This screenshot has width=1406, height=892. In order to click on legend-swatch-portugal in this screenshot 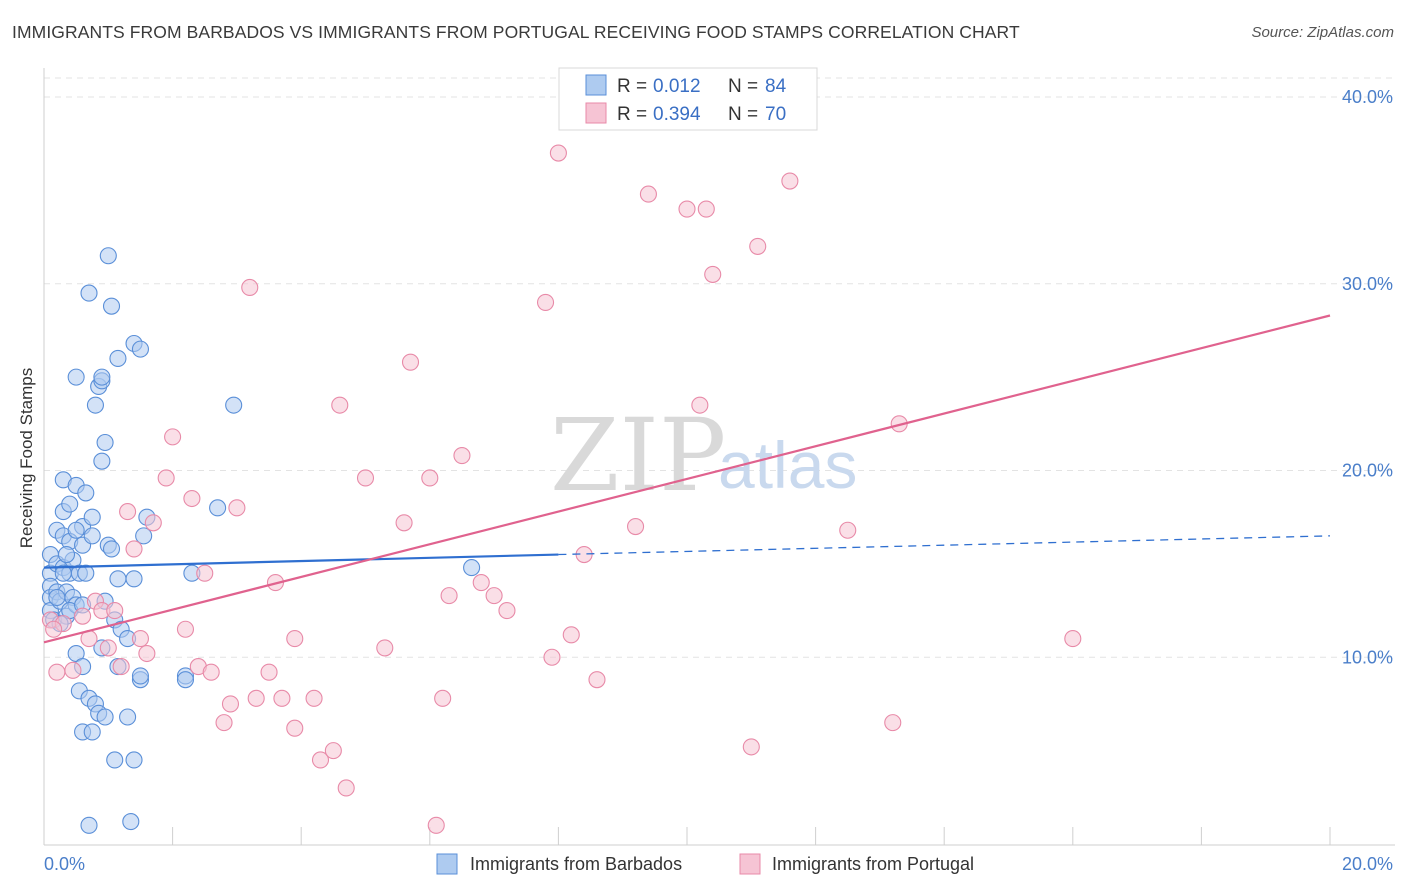, I will do `click(596, 113)`.